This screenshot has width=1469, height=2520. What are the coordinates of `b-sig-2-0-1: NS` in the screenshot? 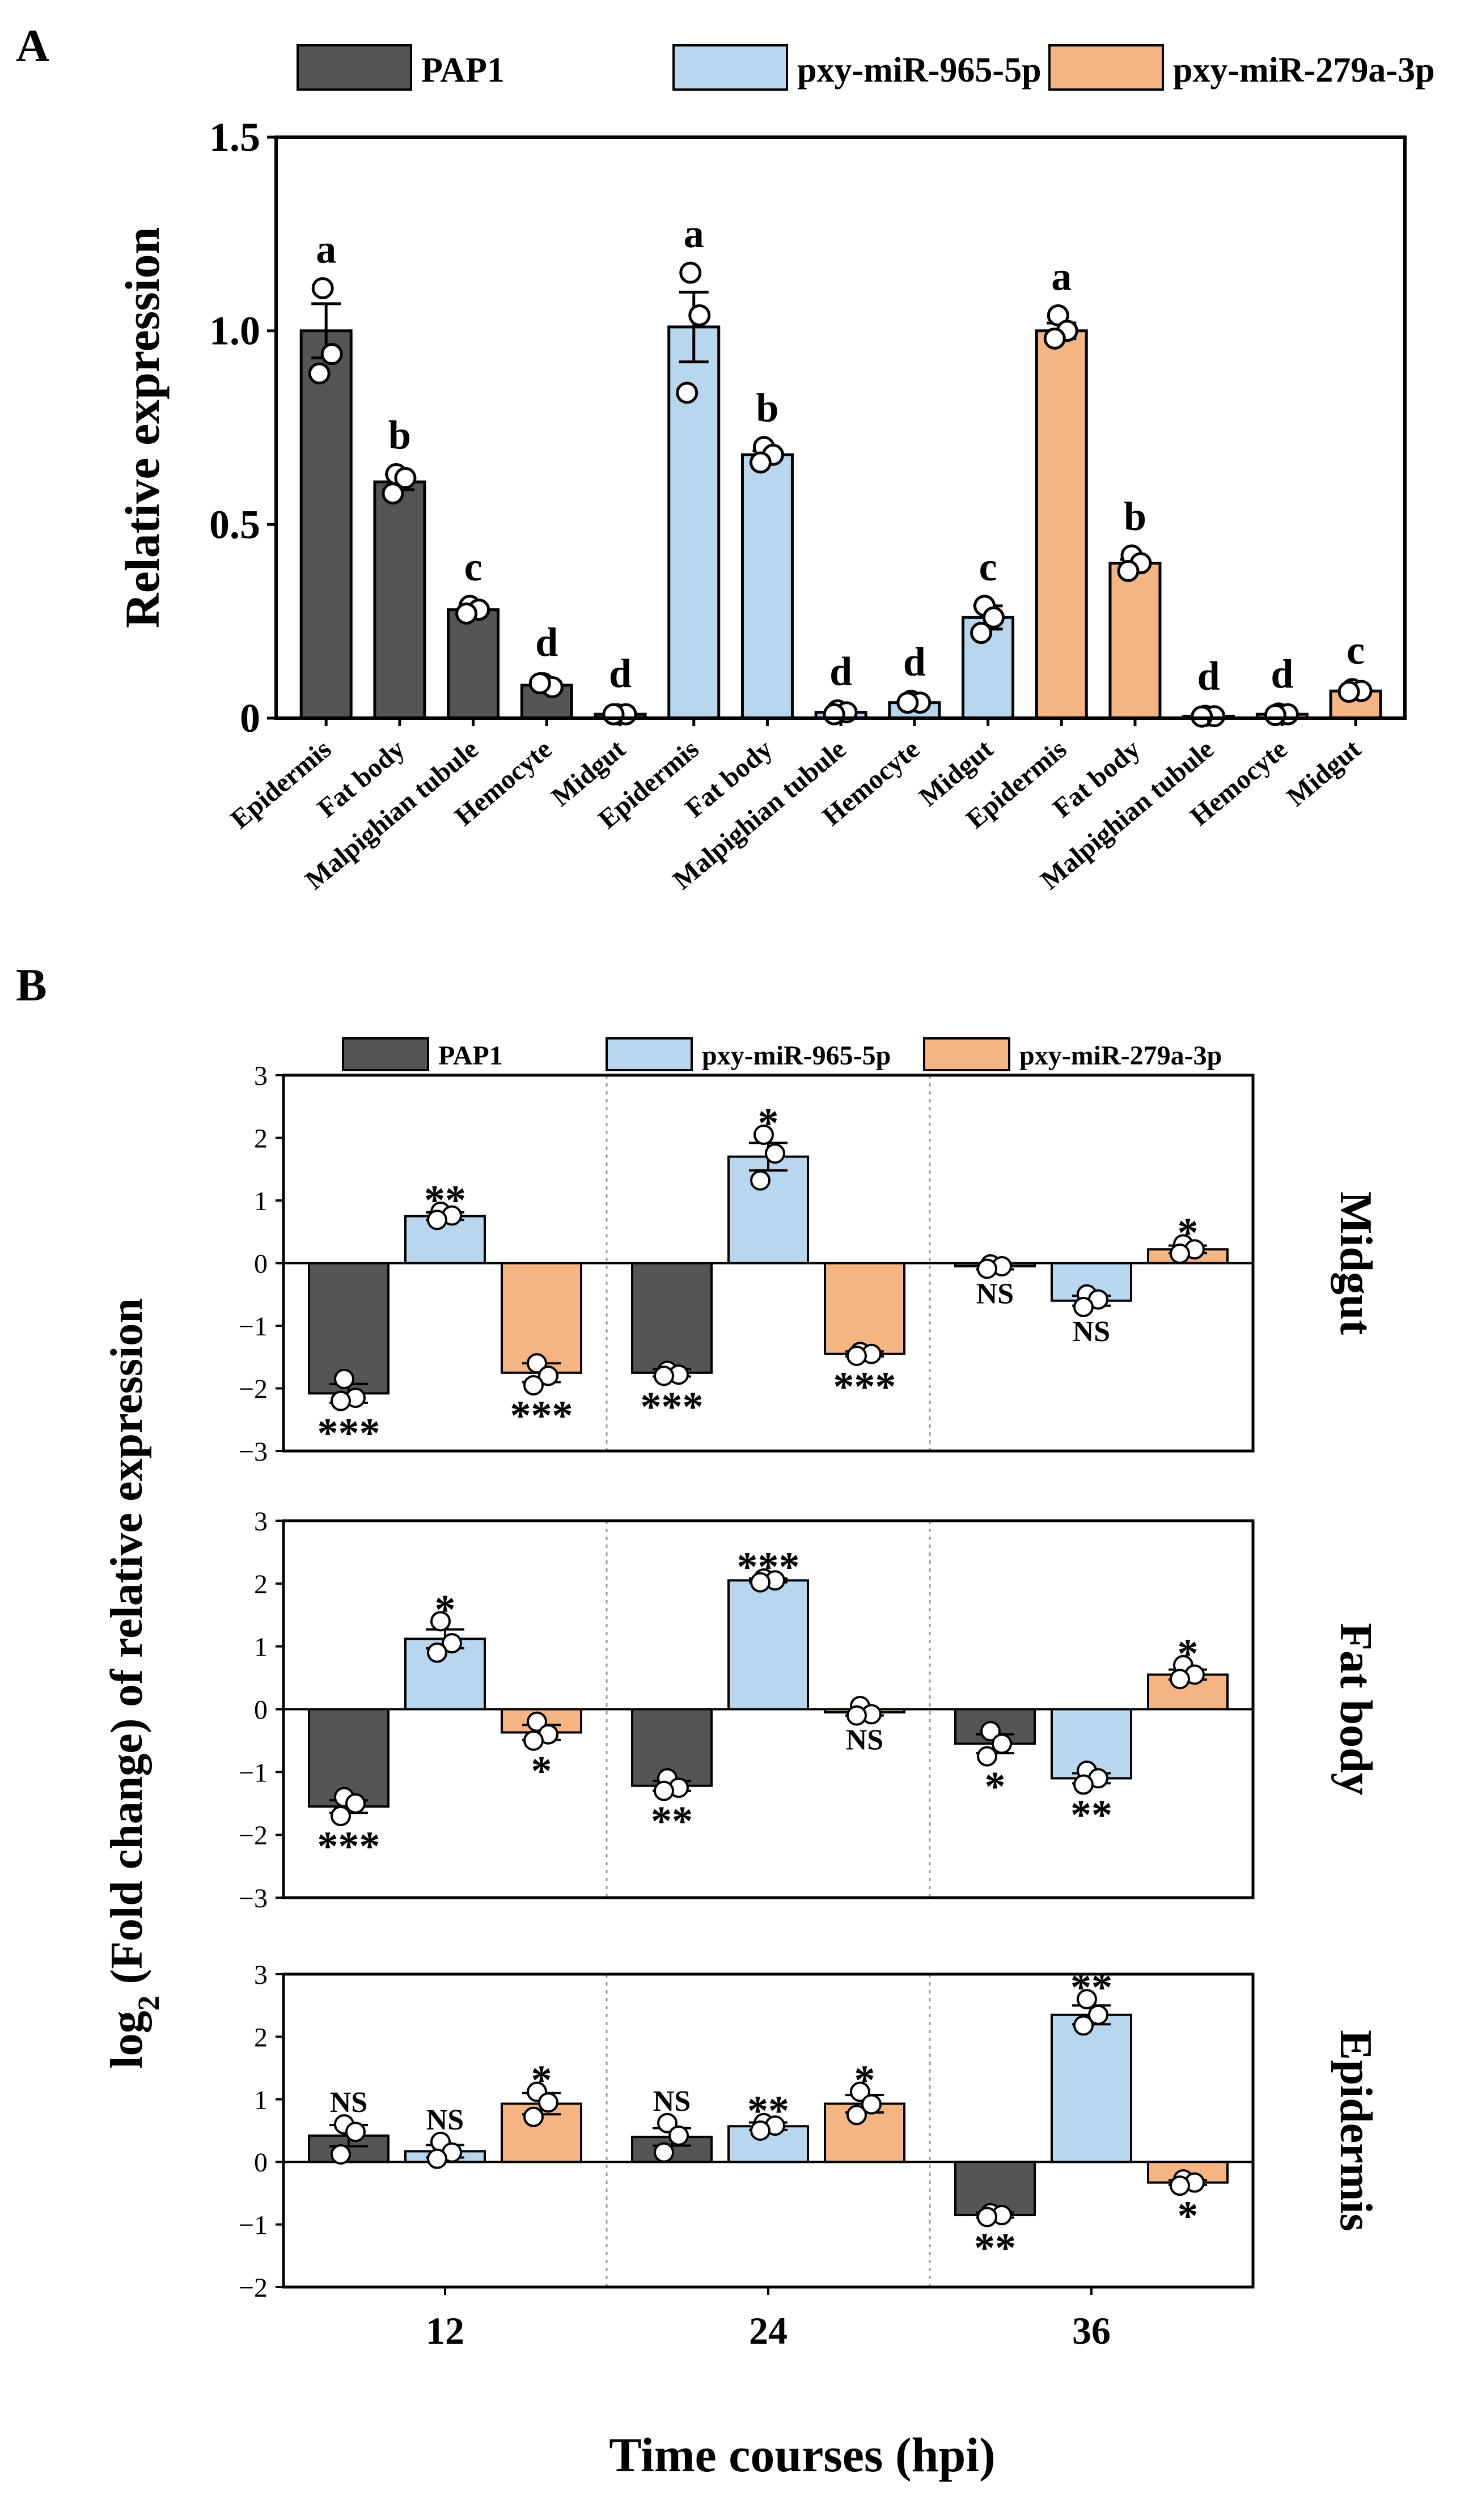 It's located at (672, 2101).